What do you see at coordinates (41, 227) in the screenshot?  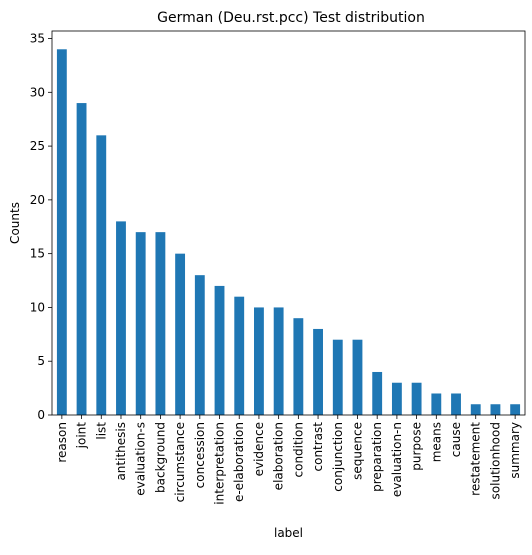 I see `y-axis: 0 5 10 15 20 25 30 35` at bounding box center [41, 227].